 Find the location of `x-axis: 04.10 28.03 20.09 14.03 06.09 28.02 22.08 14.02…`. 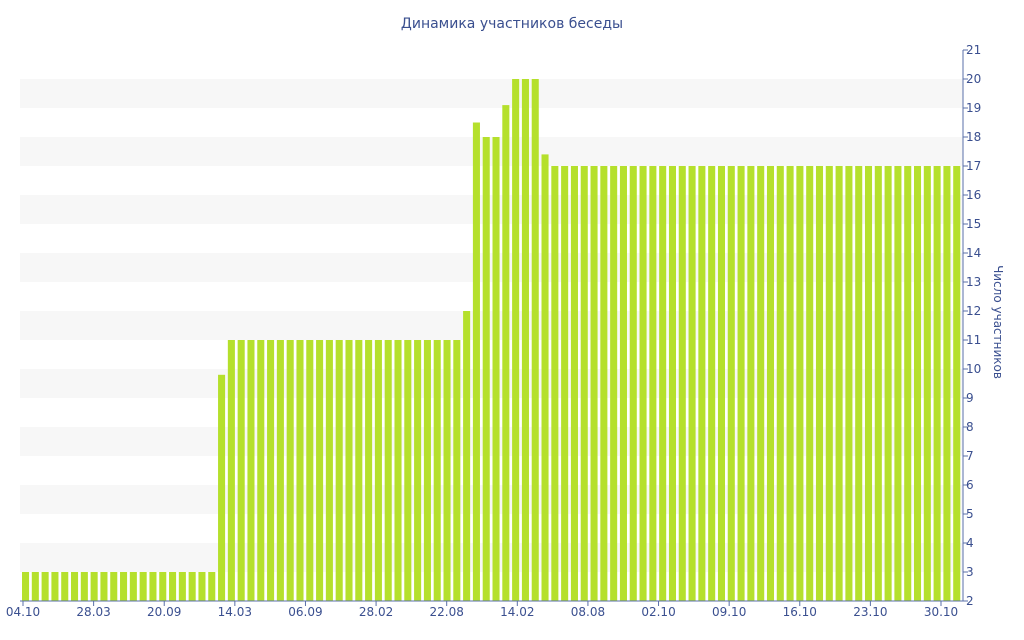

x-axis: 04.10 28.03 20.09 14.03 06.09 28.02 22.08 14.02… is located at coordinates (484, 609).